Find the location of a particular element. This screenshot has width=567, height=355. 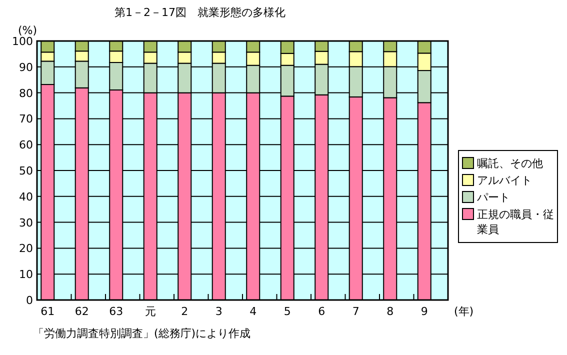

x-tick-label: 6 is located at coordinates (322, 311).